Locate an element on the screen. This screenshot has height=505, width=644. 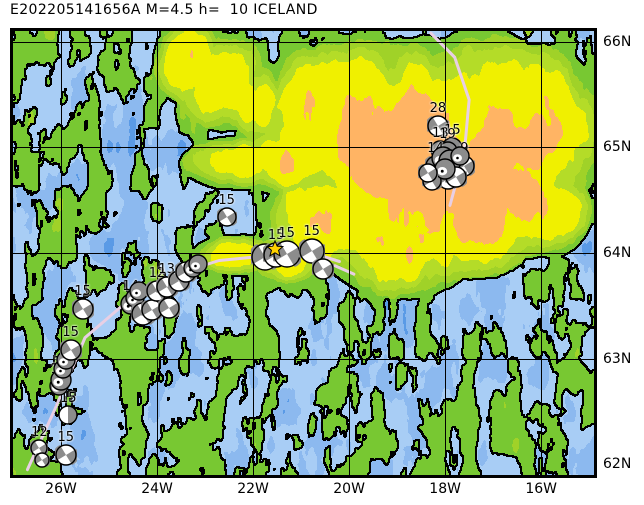
x-axis-tick-label: 20W is located at coordinates (349, 489).